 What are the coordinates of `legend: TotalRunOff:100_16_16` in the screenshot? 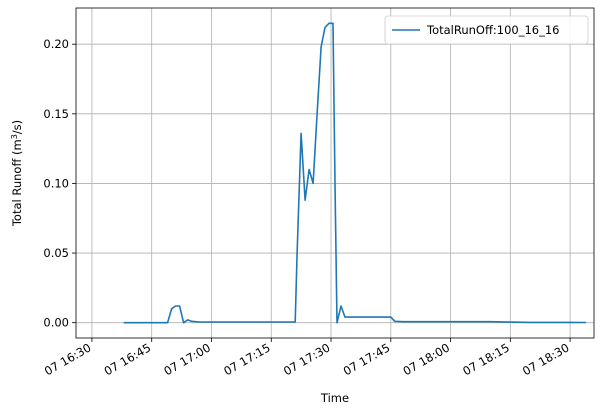 It's located at (486, 30).